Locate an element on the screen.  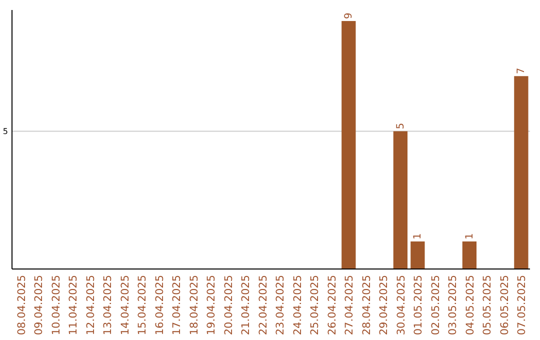
x-tick-label: 14.04.2025 is located at coordinates (125, 305).